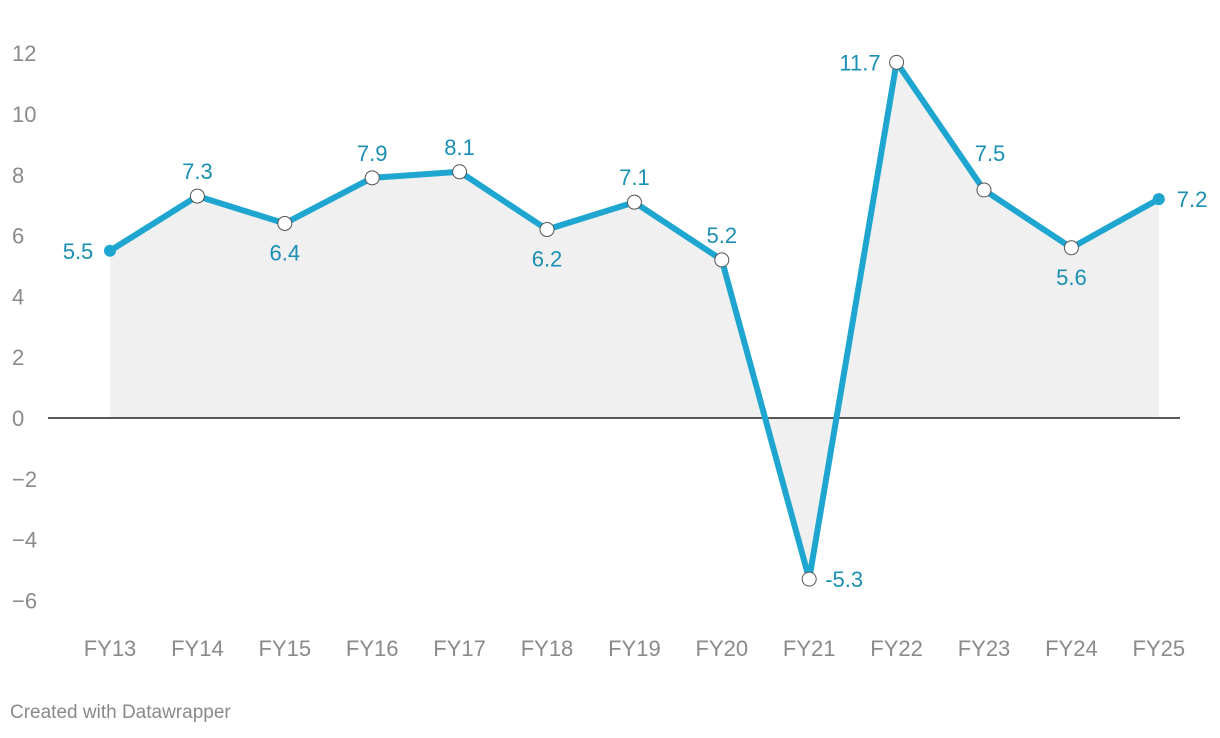 The height and width of the screenshot is (738, 1220). I want to click on data-label: 7.1, so click(634, 177).